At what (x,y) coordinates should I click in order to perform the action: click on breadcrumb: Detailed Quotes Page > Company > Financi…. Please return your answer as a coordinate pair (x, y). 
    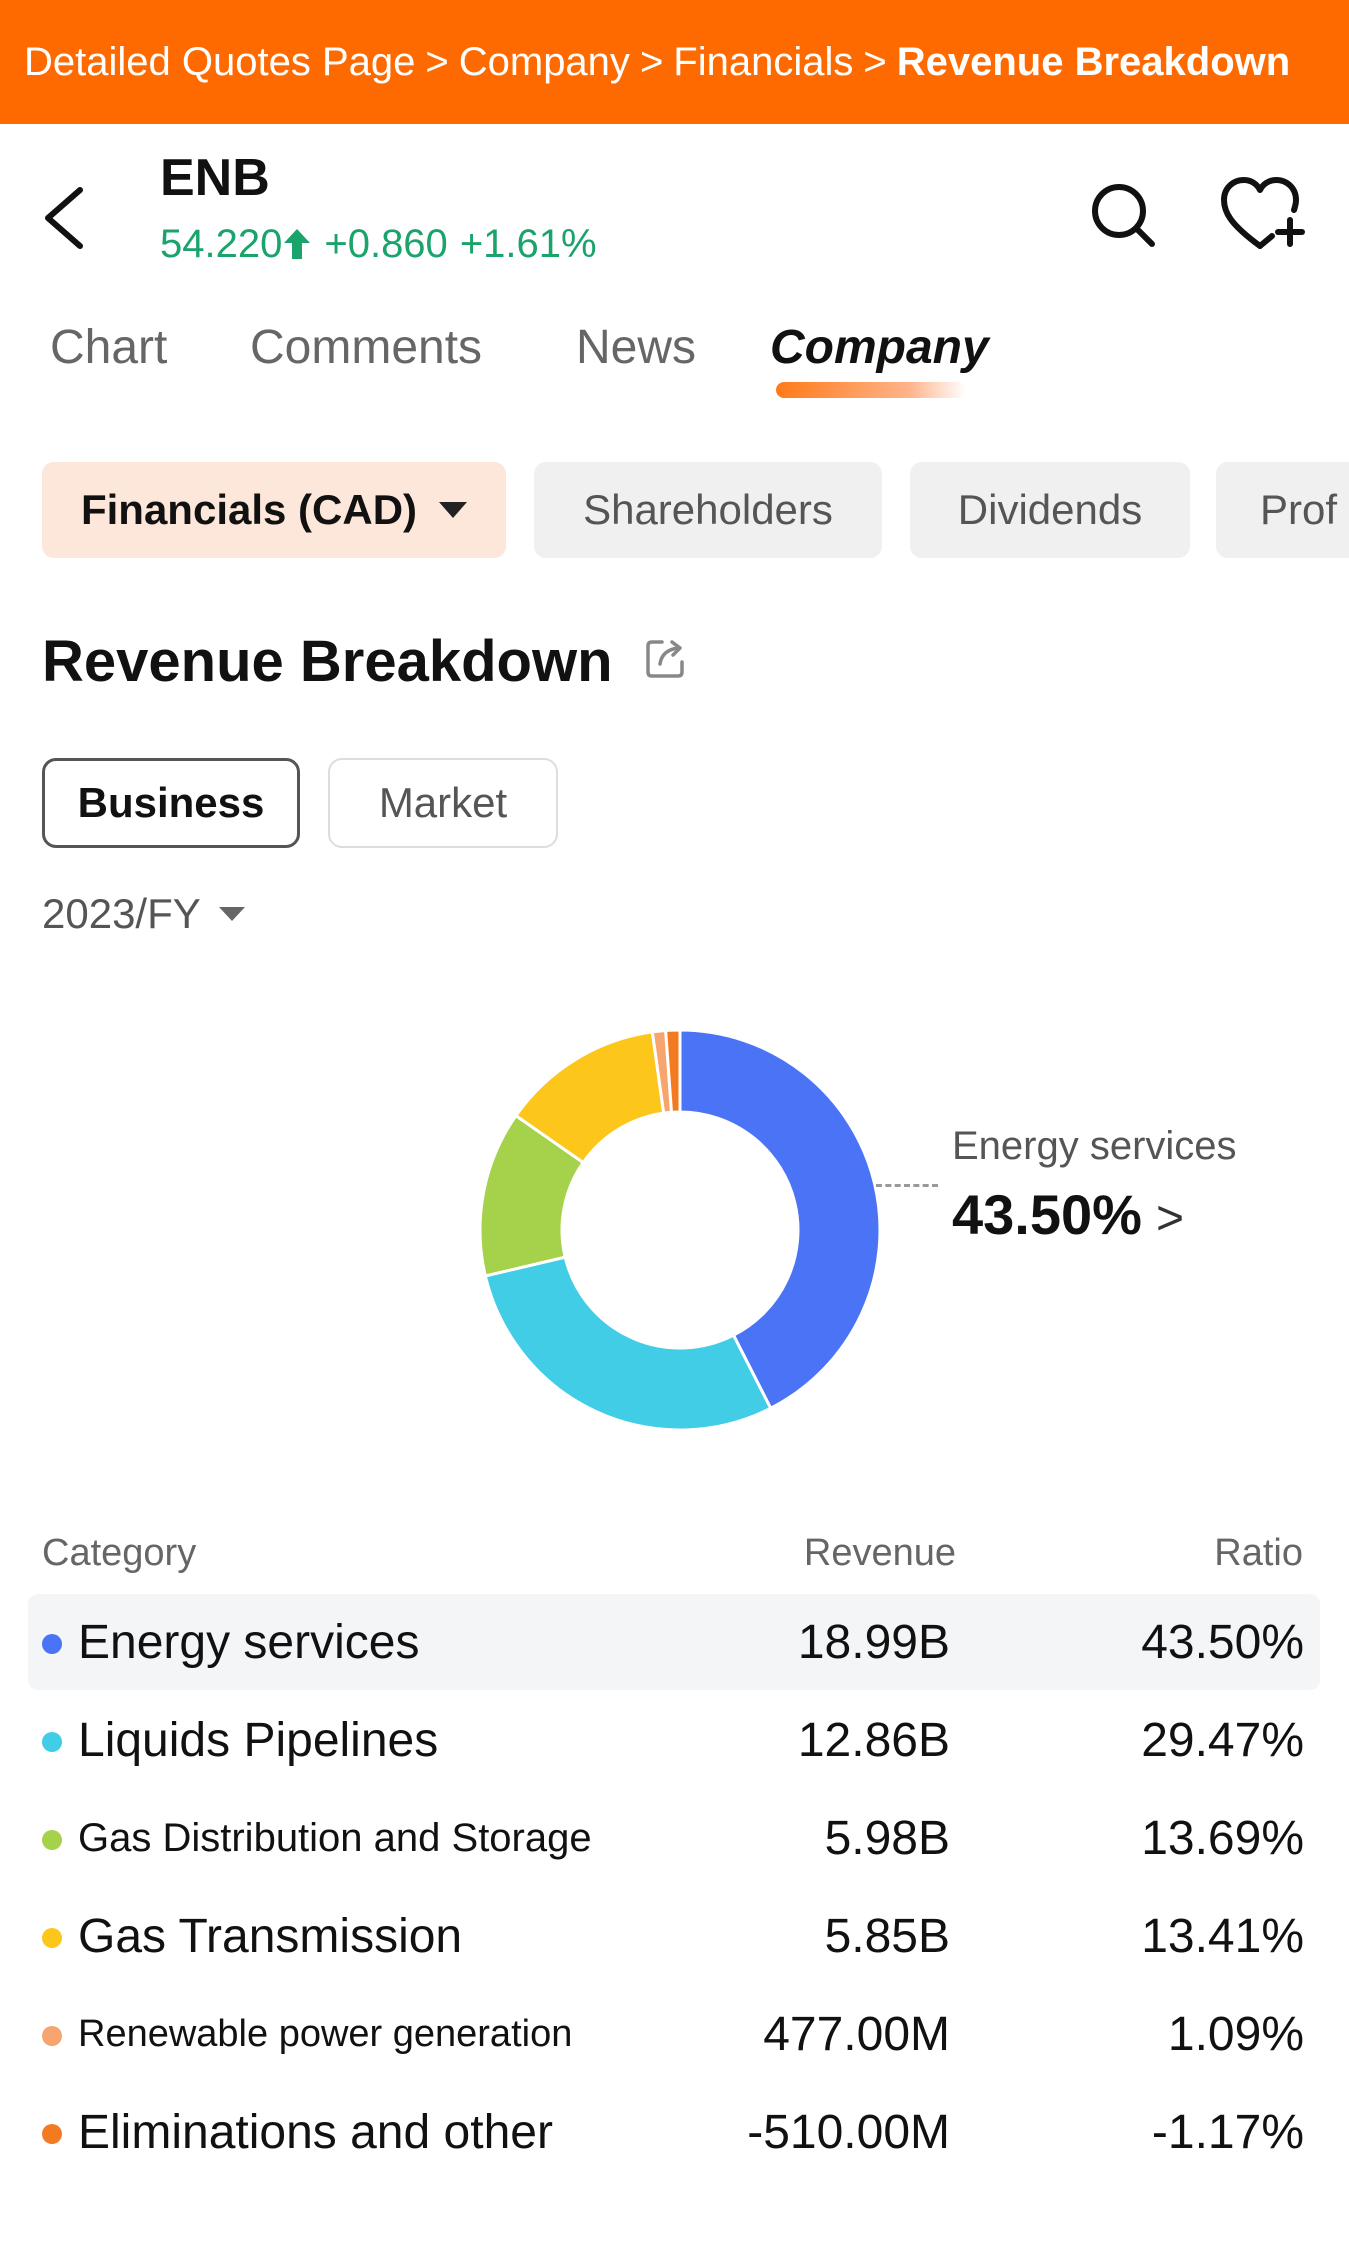
    Looking at the image, I should click on (674, 62).